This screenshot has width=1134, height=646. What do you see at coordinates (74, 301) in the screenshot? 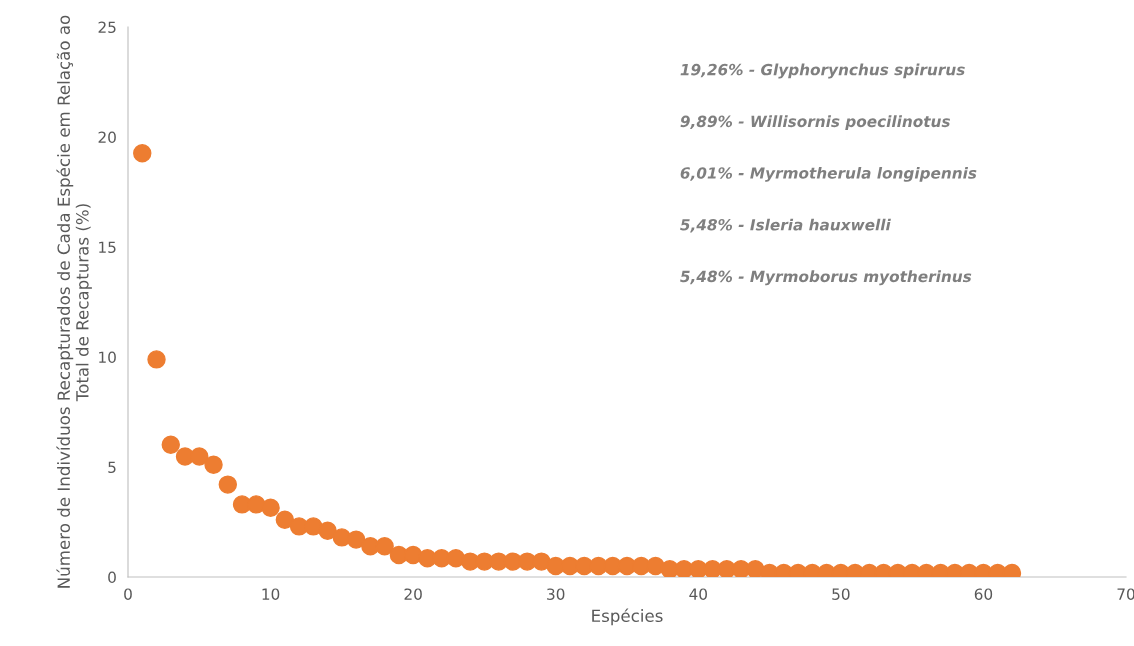
I see `y-axis-title: Número de Indivíduos Recapturados de Cada Espécie em Relação ao Total de Recapturas (%)` at bounding box center [74, 301].